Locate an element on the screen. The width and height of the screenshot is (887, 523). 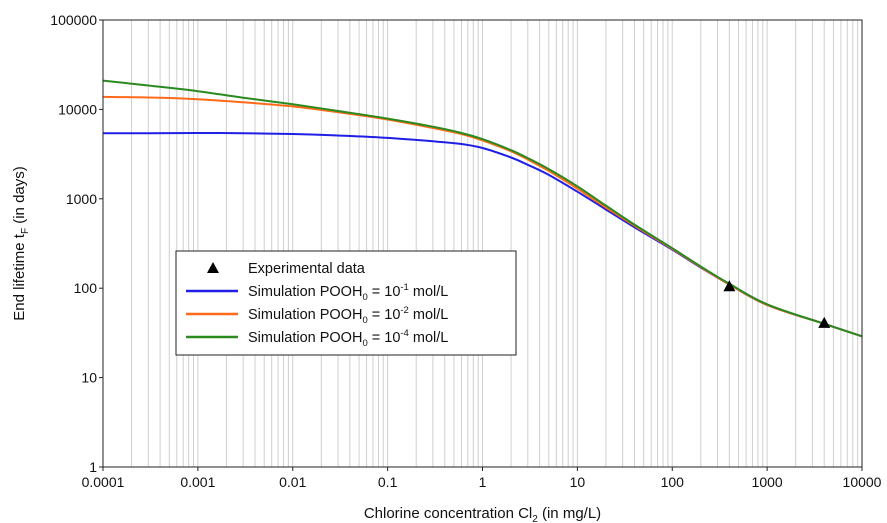
x-axis-title-tail: (in mg/L) is located at coordinates (569, 513).